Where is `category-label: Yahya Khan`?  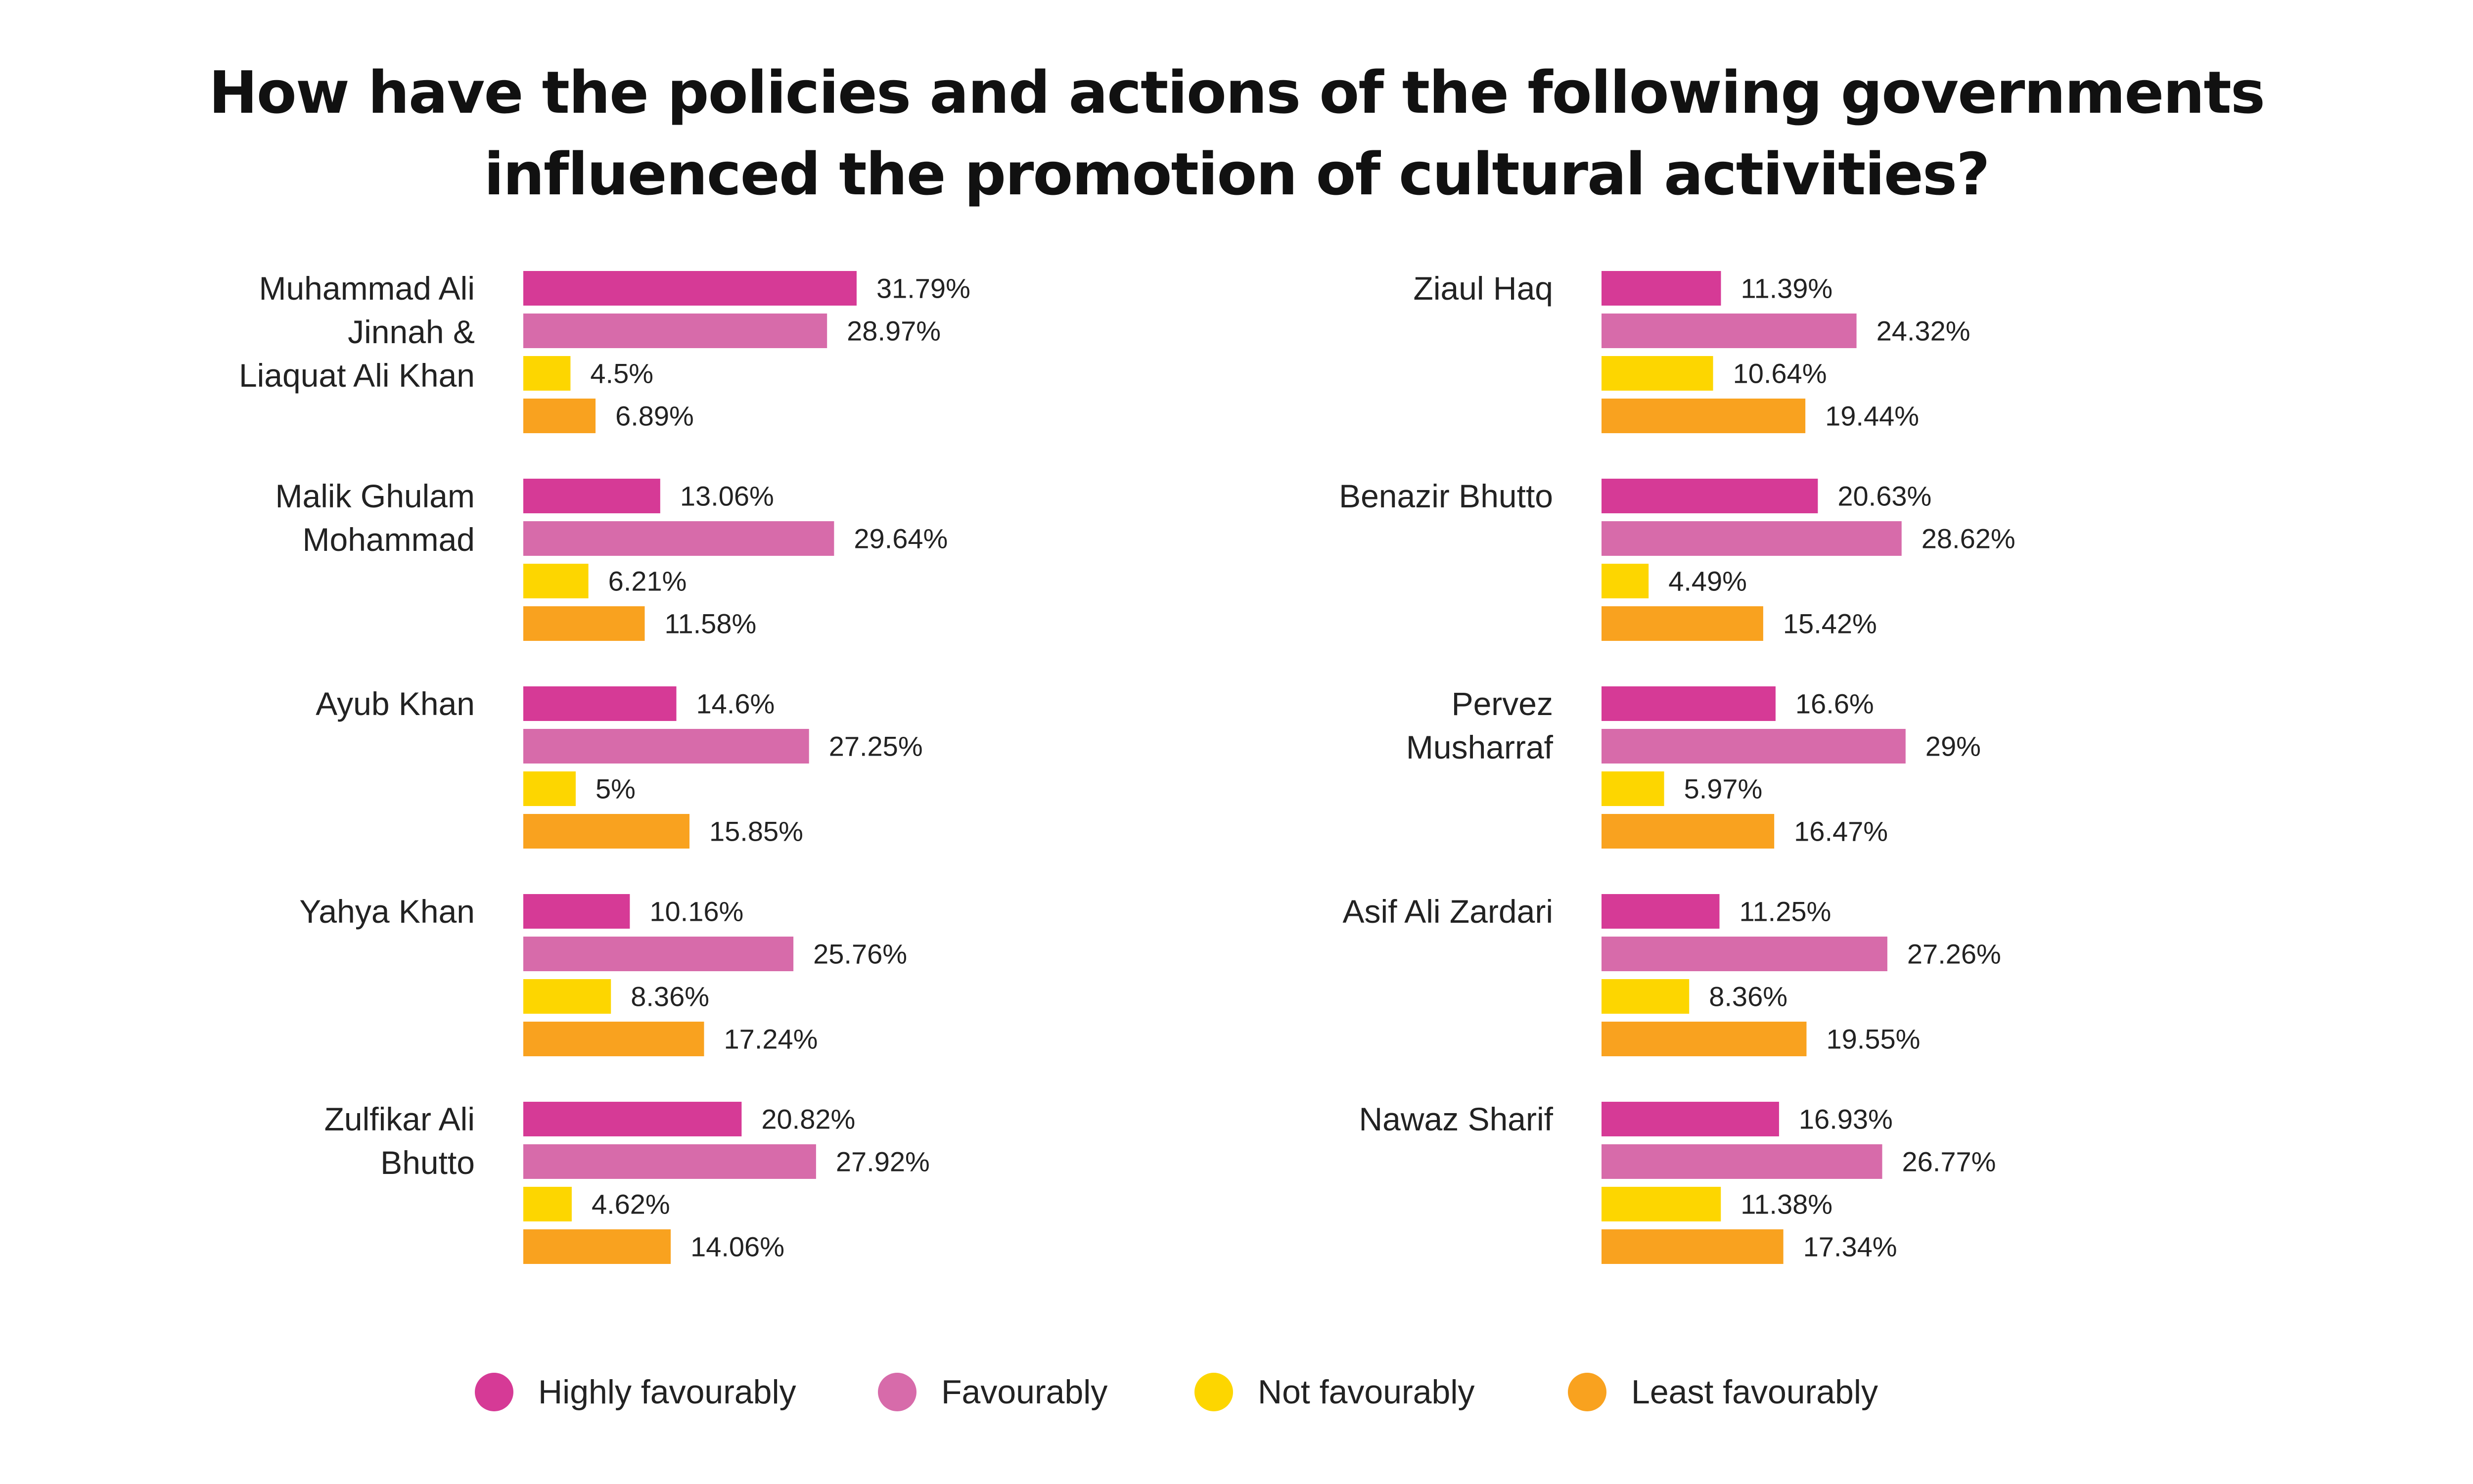
category-label: Yahya Khan is located at coordinates (387, 911).